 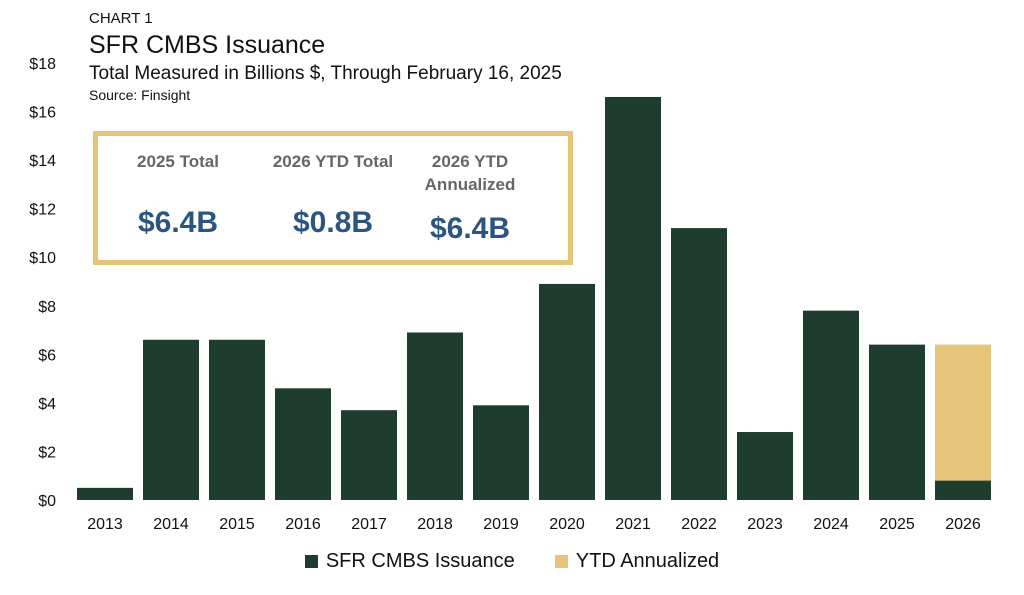 I want to click on y-tick-label: $12, so click(x=42, y=210).